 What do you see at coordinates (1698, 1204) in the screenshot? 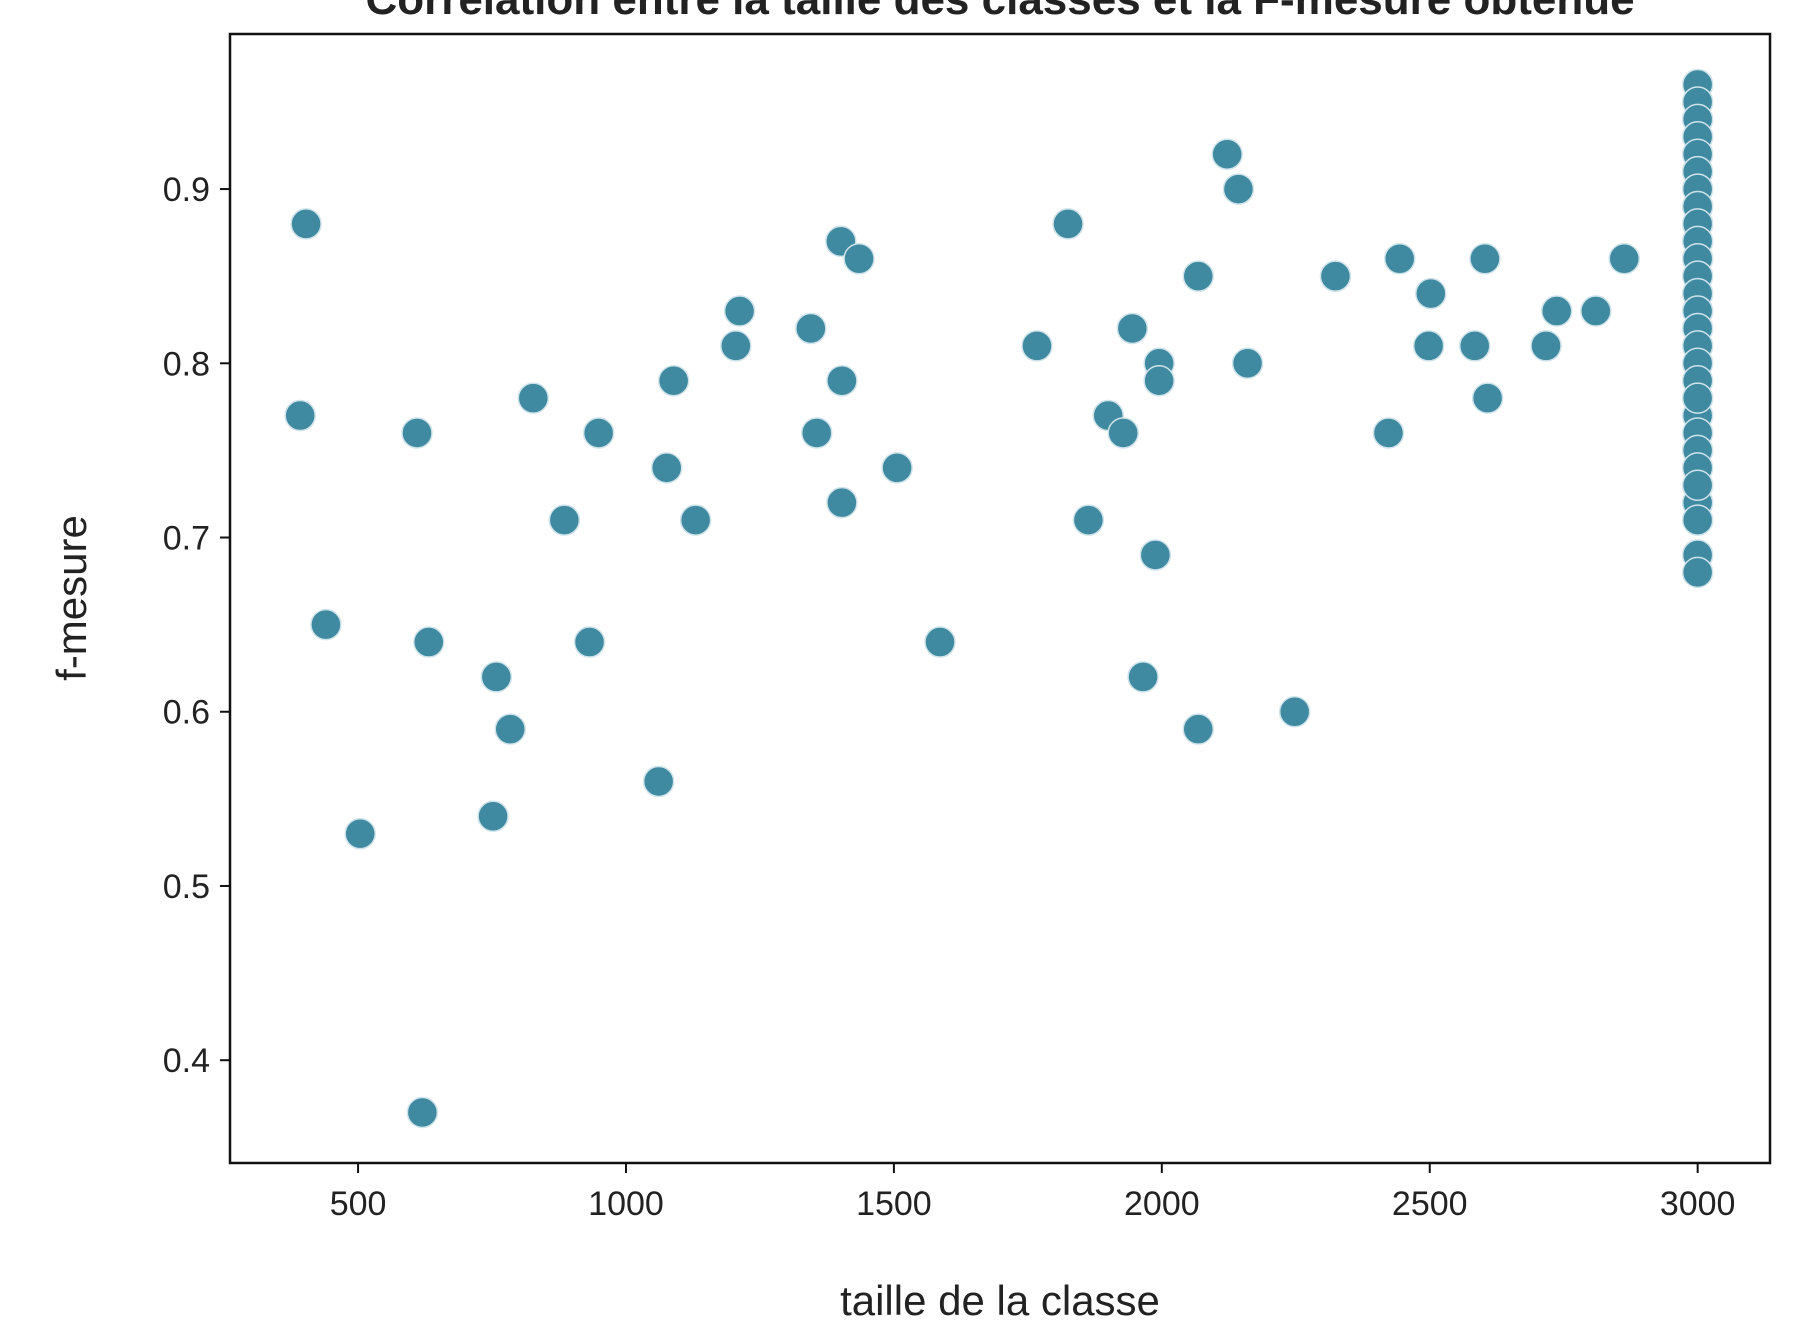
I see `x-tick-label: 3000` at bounding box center [1698, 1204].